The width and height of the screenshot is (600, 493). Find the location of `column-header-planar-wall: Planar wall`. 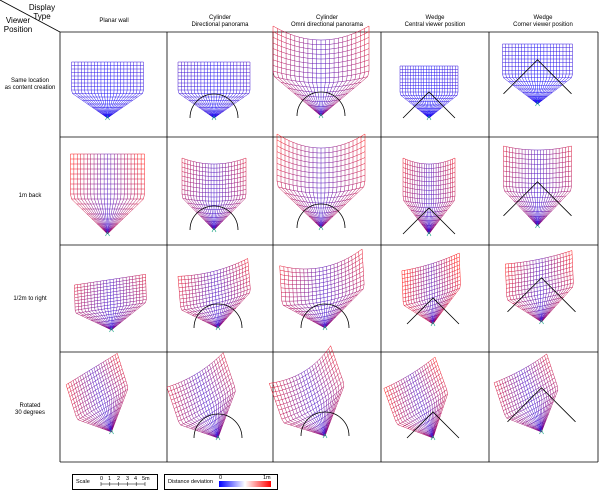

column-header-planar-wall: Planar wall is located at coordinates (114, 21).